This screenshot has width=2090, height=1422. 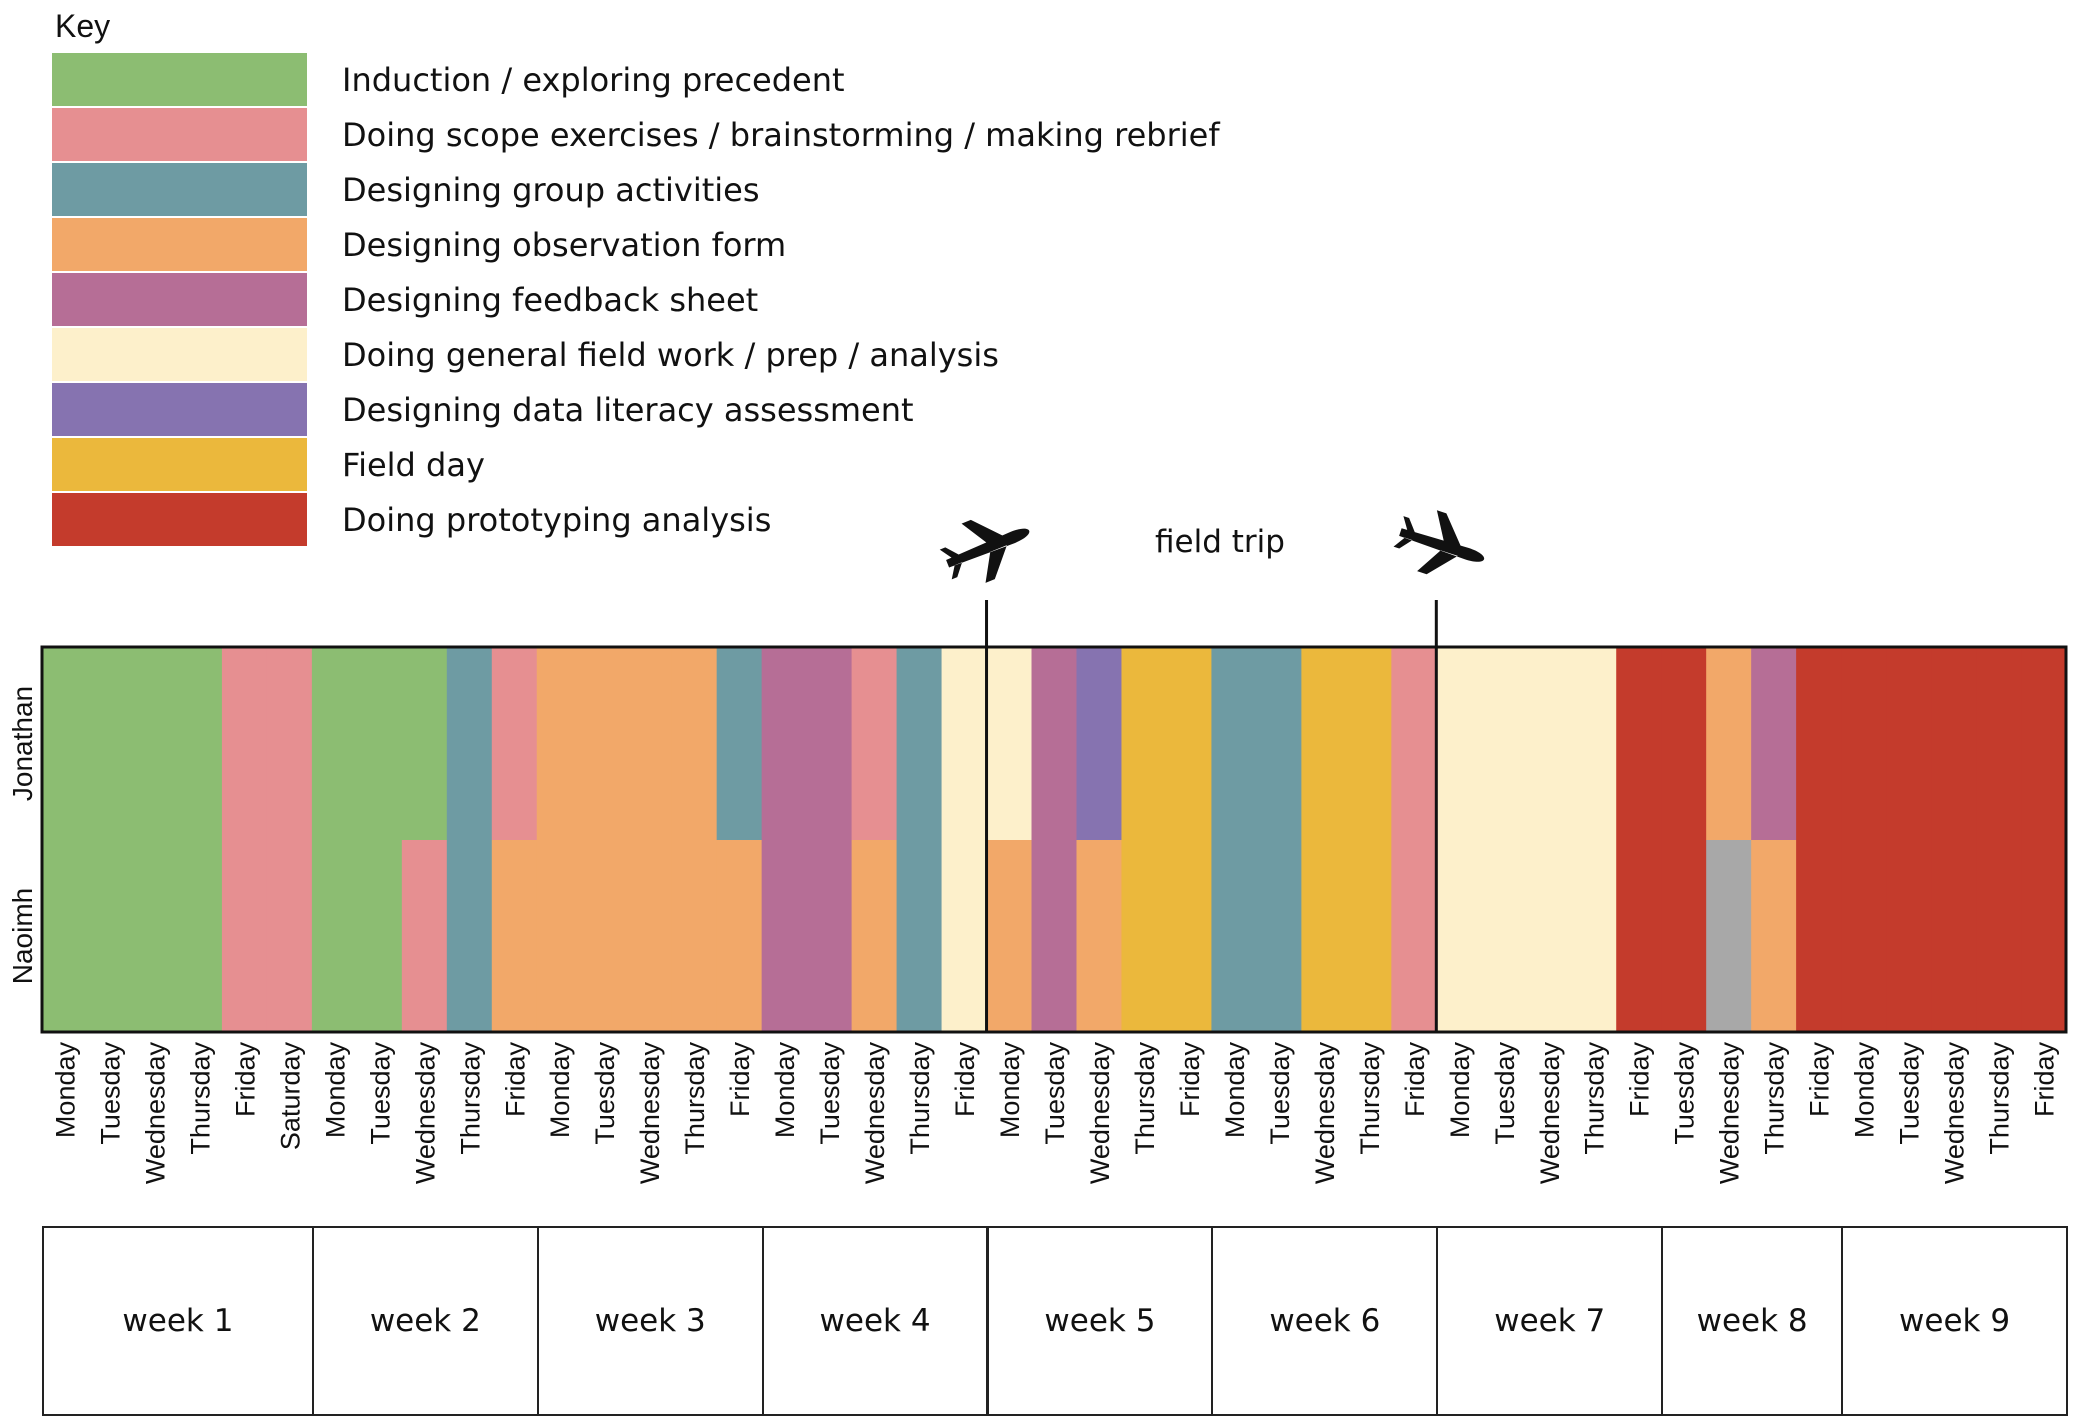 I want to click on week-label: week 4, so click(x=875, y=1321).